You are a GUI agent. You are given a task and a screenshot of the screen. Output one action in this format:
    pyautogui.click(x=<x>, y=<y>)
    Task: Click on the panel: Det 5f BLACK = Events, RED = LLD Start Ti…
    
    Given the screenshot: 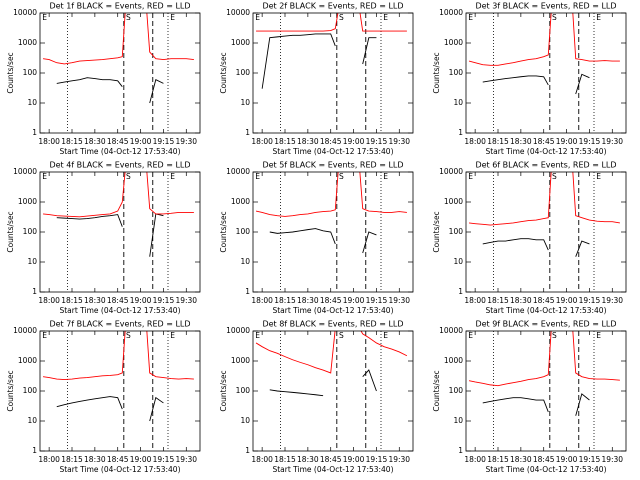 What is the action you would take?
    pyautogui.click(x=316, y=238)
    